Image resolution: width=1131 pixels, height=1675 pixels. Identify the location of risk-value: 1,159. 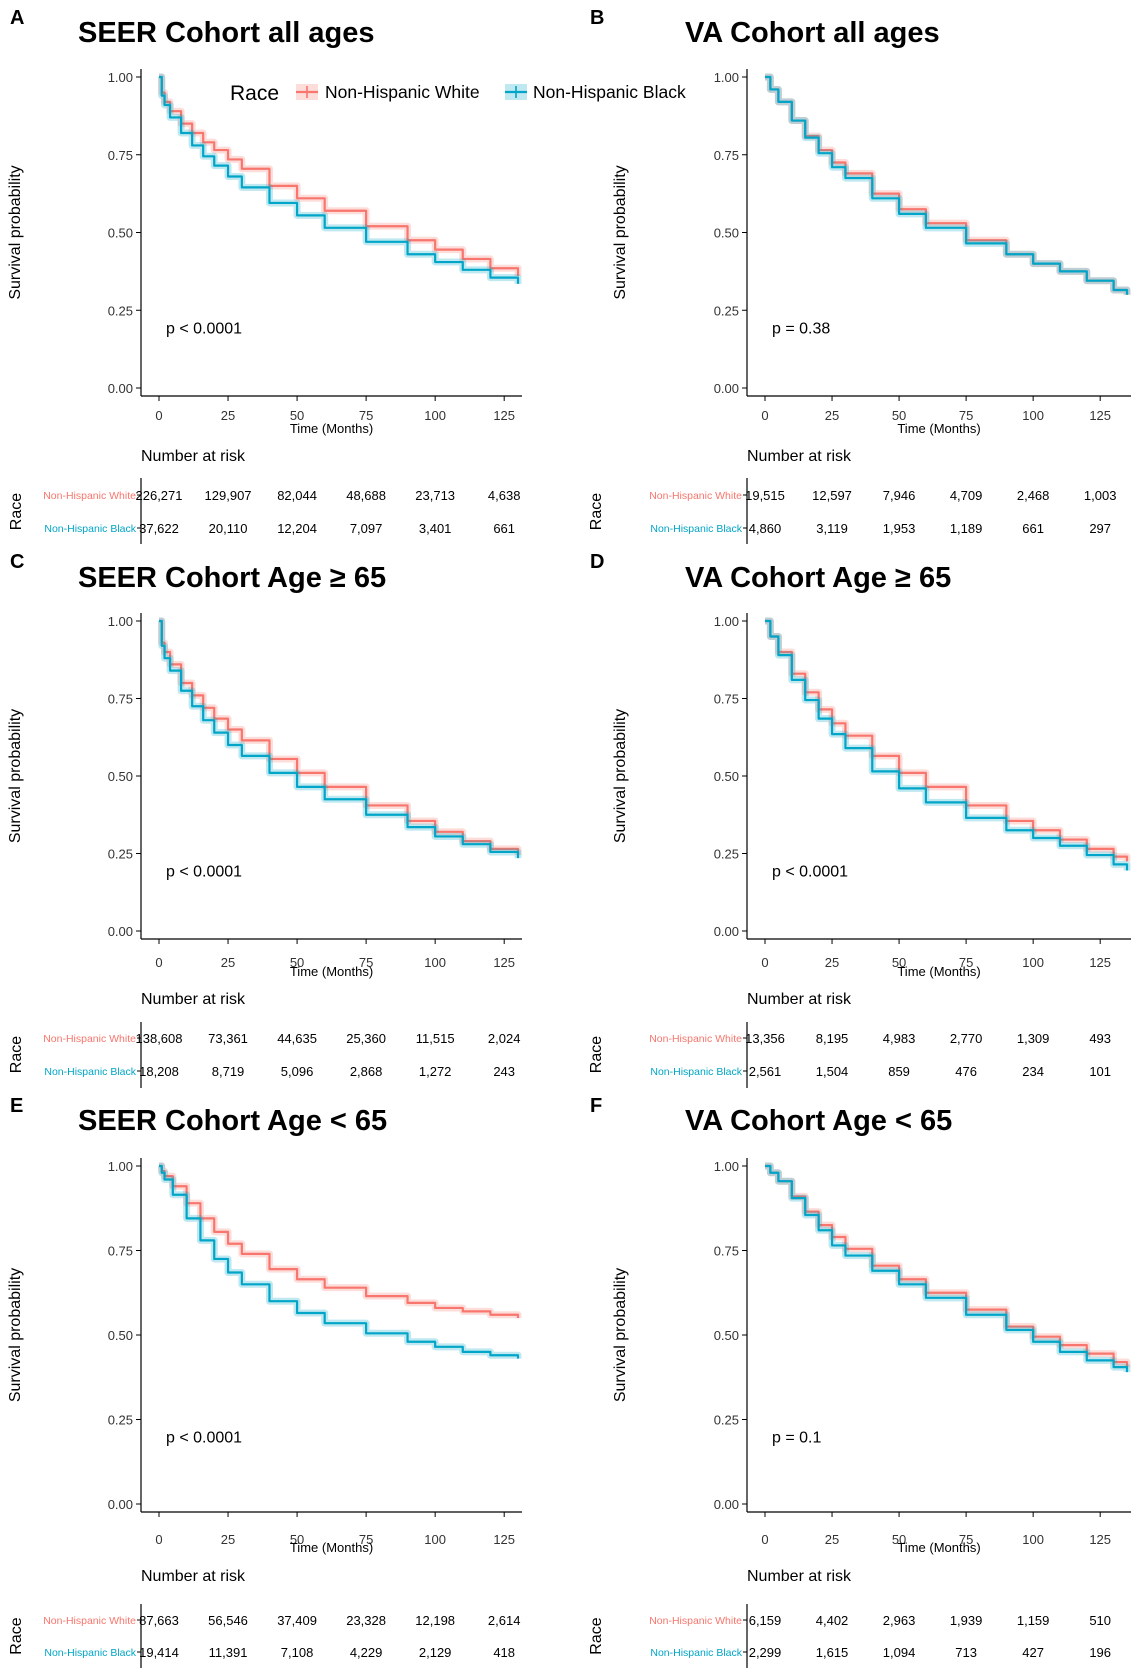
(1033, 1620).